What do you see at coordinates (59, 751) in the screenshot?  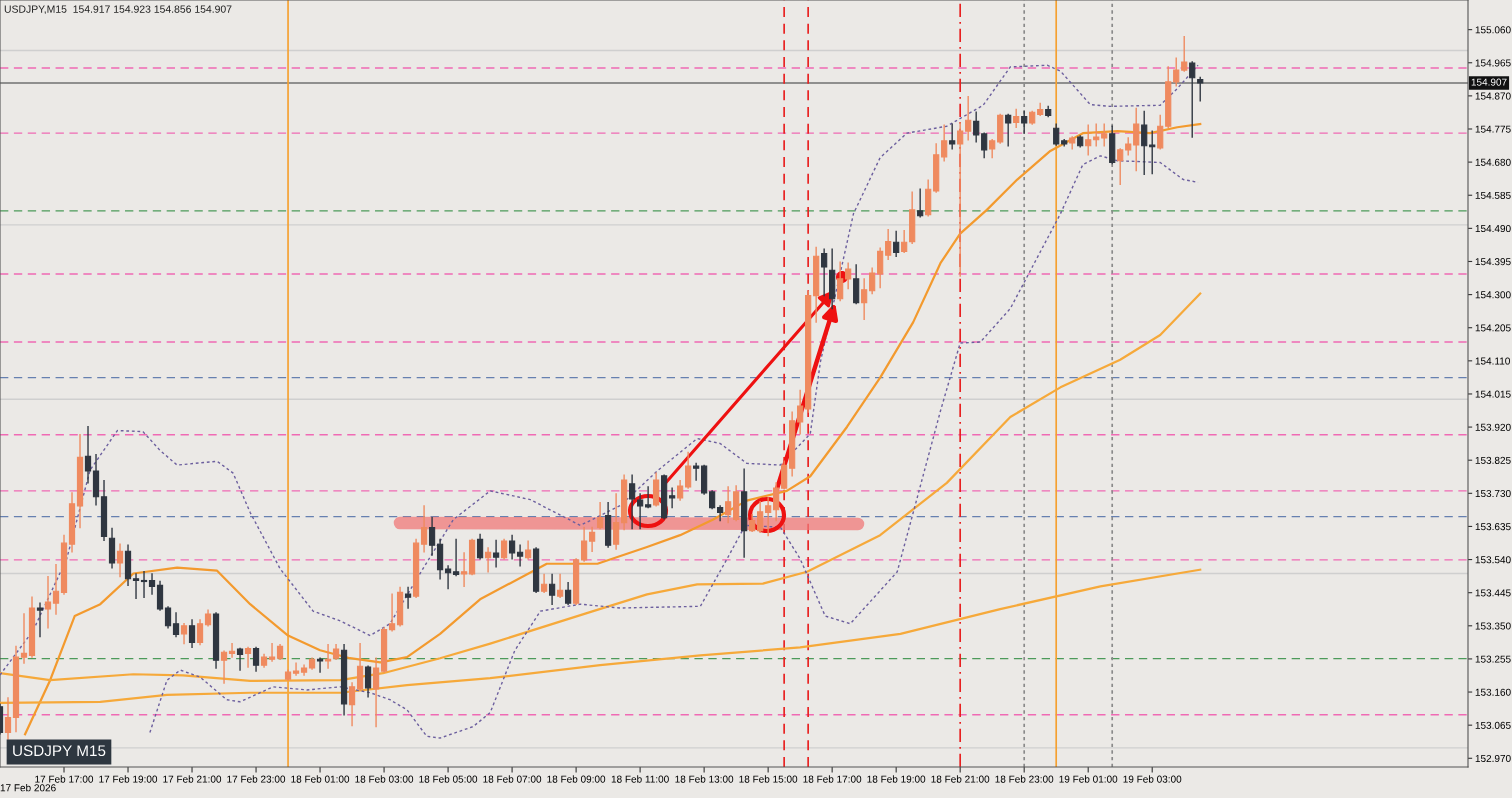 I see `annotation: USDJPY M15` at bounding box center [59, 751].